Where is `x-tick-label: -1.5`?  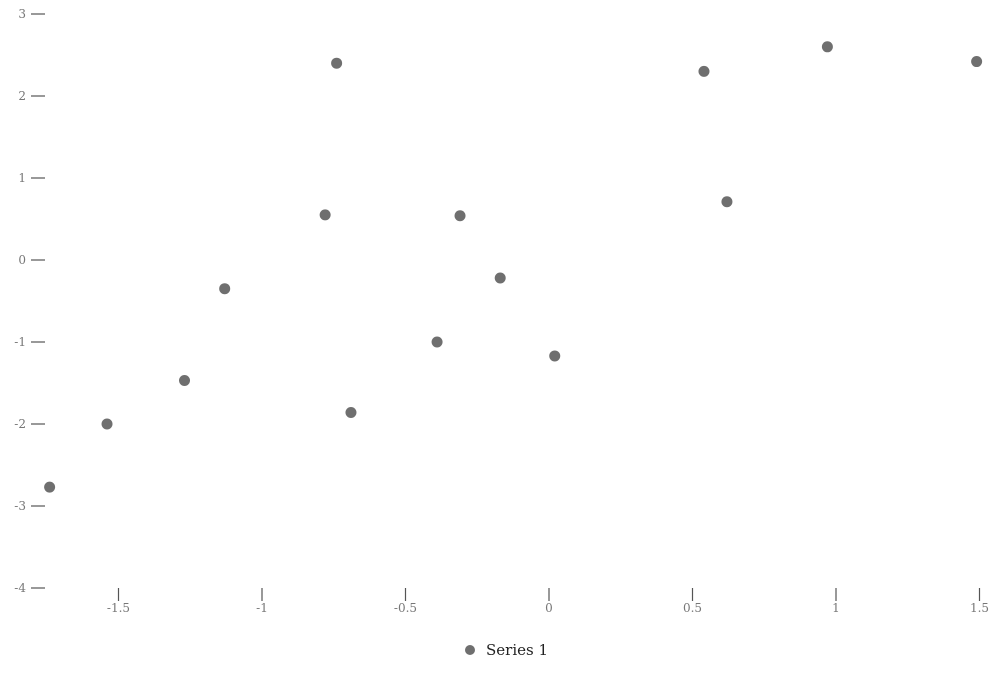
x-tick-label: -1.5 is located at coordinates (118, 608).